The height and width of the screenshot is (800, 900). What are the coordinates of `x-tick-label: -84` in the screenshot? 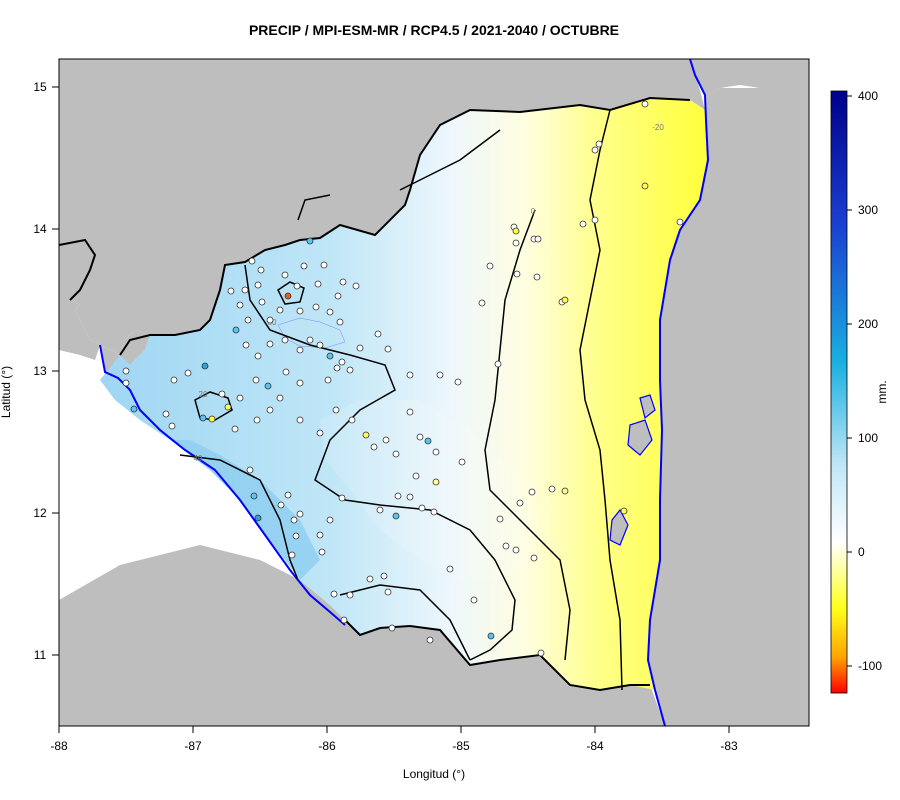 It's located at (595, 746).